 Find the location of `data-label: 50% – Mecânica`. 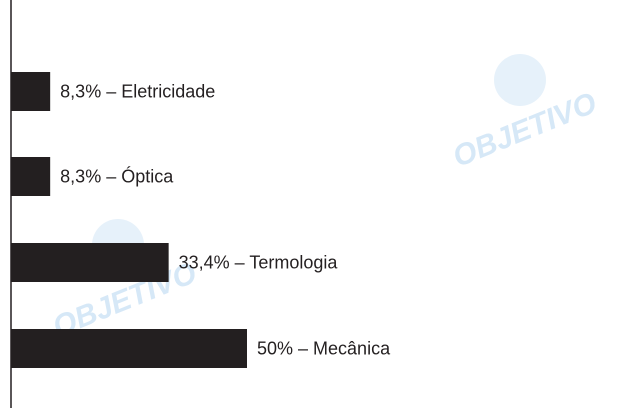

data-label: 50% – Mecânica is located at coordinates (324, 348).